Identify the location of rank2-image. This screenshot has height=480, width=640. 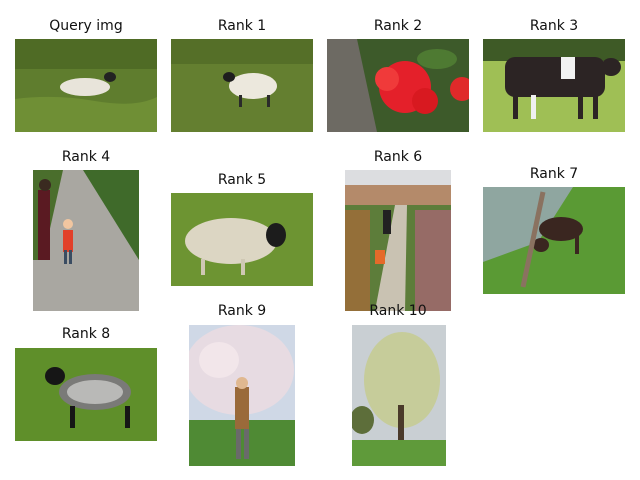
(398, 85).